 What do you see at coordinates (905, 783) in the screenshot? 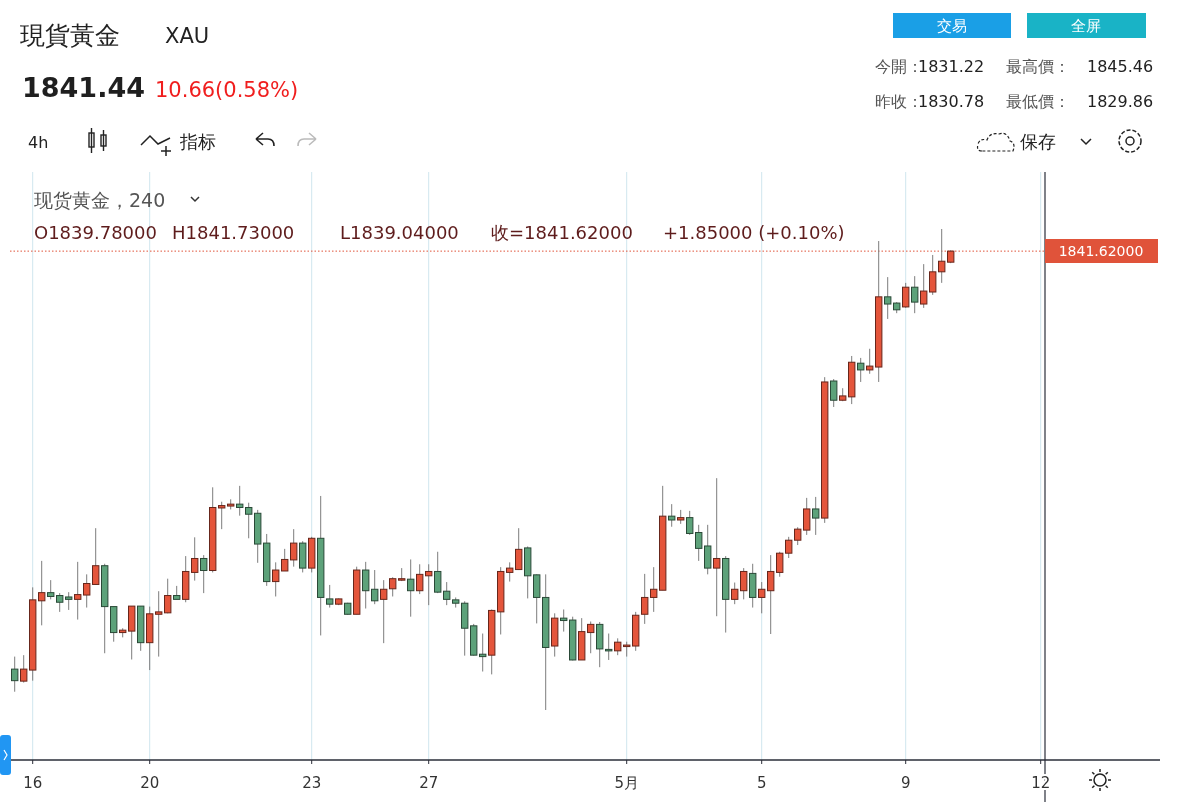
I see `x-tick-label: 9` at bounding box center [905, 783].